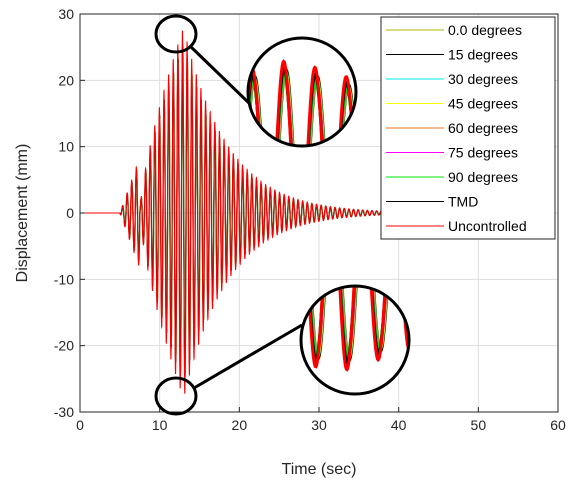  I want to click on zoom-series-bottom, so click(355, 329).